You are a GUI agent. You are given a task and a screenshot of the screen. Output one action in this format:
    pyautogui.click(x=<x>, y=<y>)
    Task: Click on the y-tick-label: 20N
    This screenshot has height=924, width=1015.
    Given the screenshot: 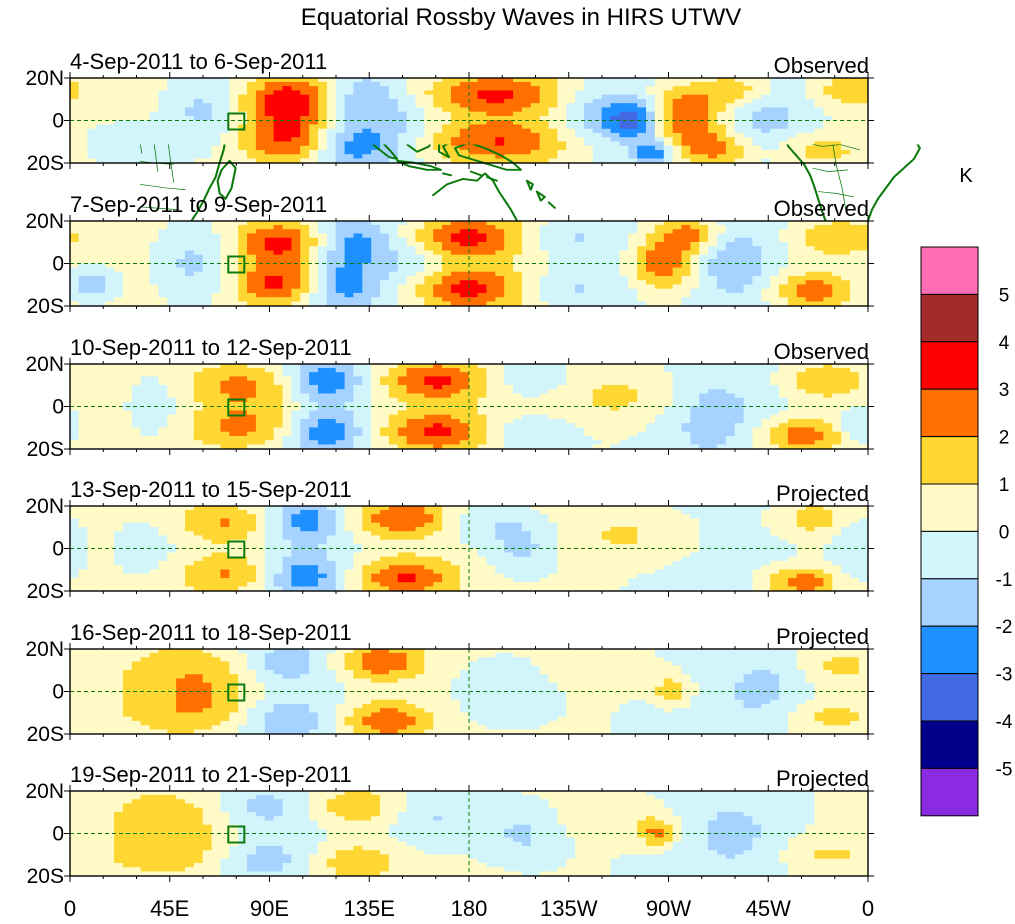 What is the action you would take?
    pyautogui.click(x=44, y=221)
    